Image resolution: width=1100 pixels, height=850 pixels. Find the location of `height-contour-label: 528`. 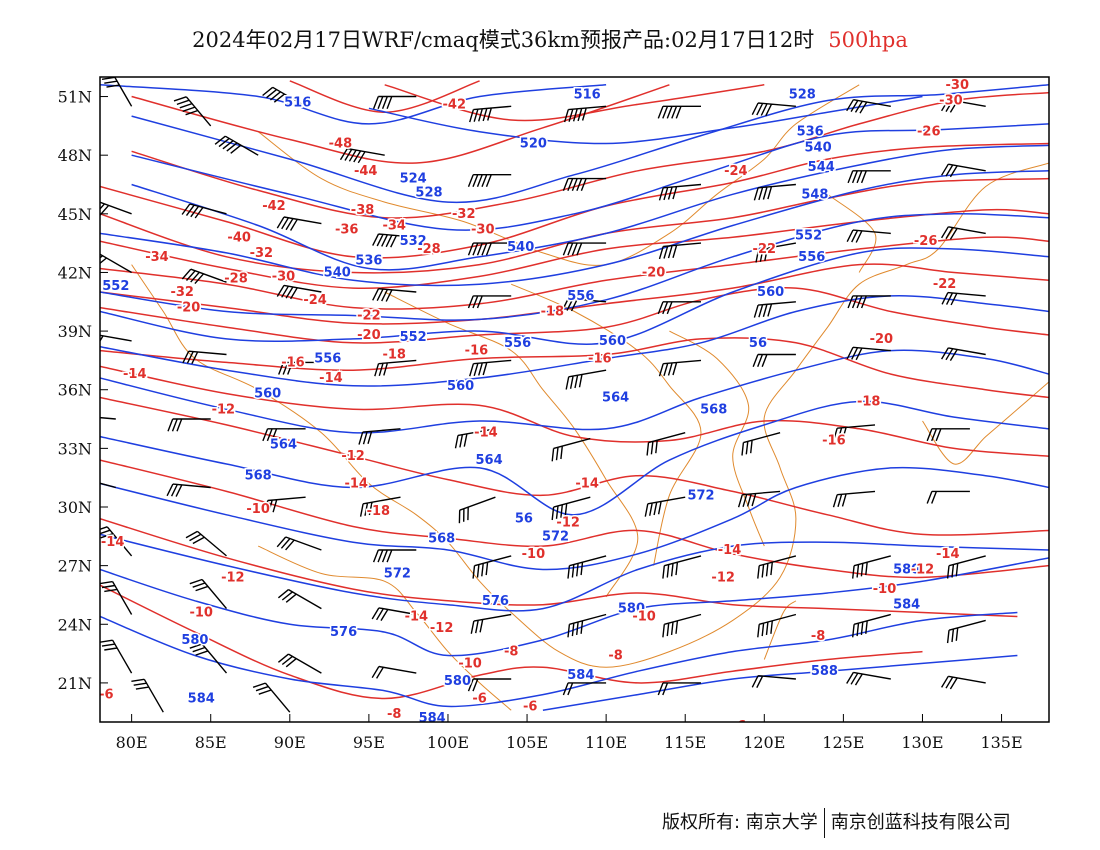

height-contour-label: 528 is located at coordinates (428, 192).